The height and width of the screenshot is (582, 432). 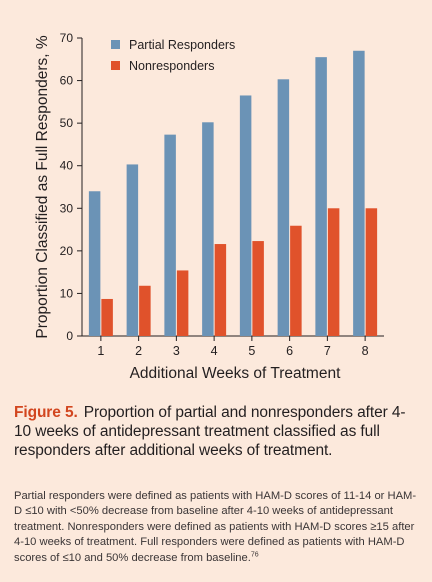 What do you see at coordinates (67, 251) in the screenshot?
I see `y-tick-label: 20` at bounding box center [67, 251].